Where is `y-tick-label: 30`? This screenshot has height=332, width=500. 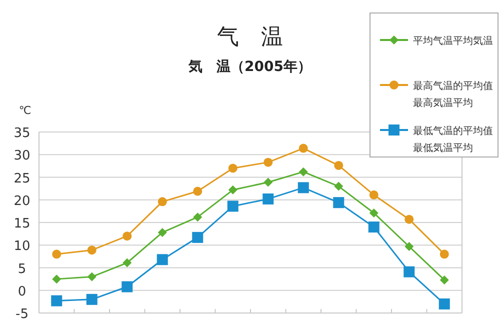 y-tick-label: 30 is located at coordinates (22, 156).